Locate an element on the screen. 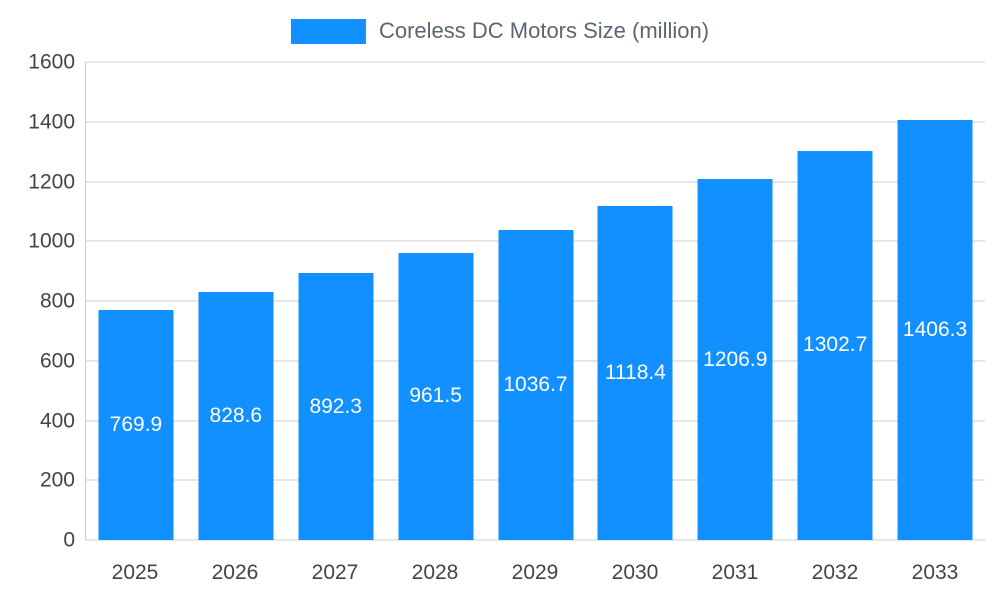 This screenshot has width=1000, height=600. bar-value-label: 1206.9 is located at coordinates (735, 359).